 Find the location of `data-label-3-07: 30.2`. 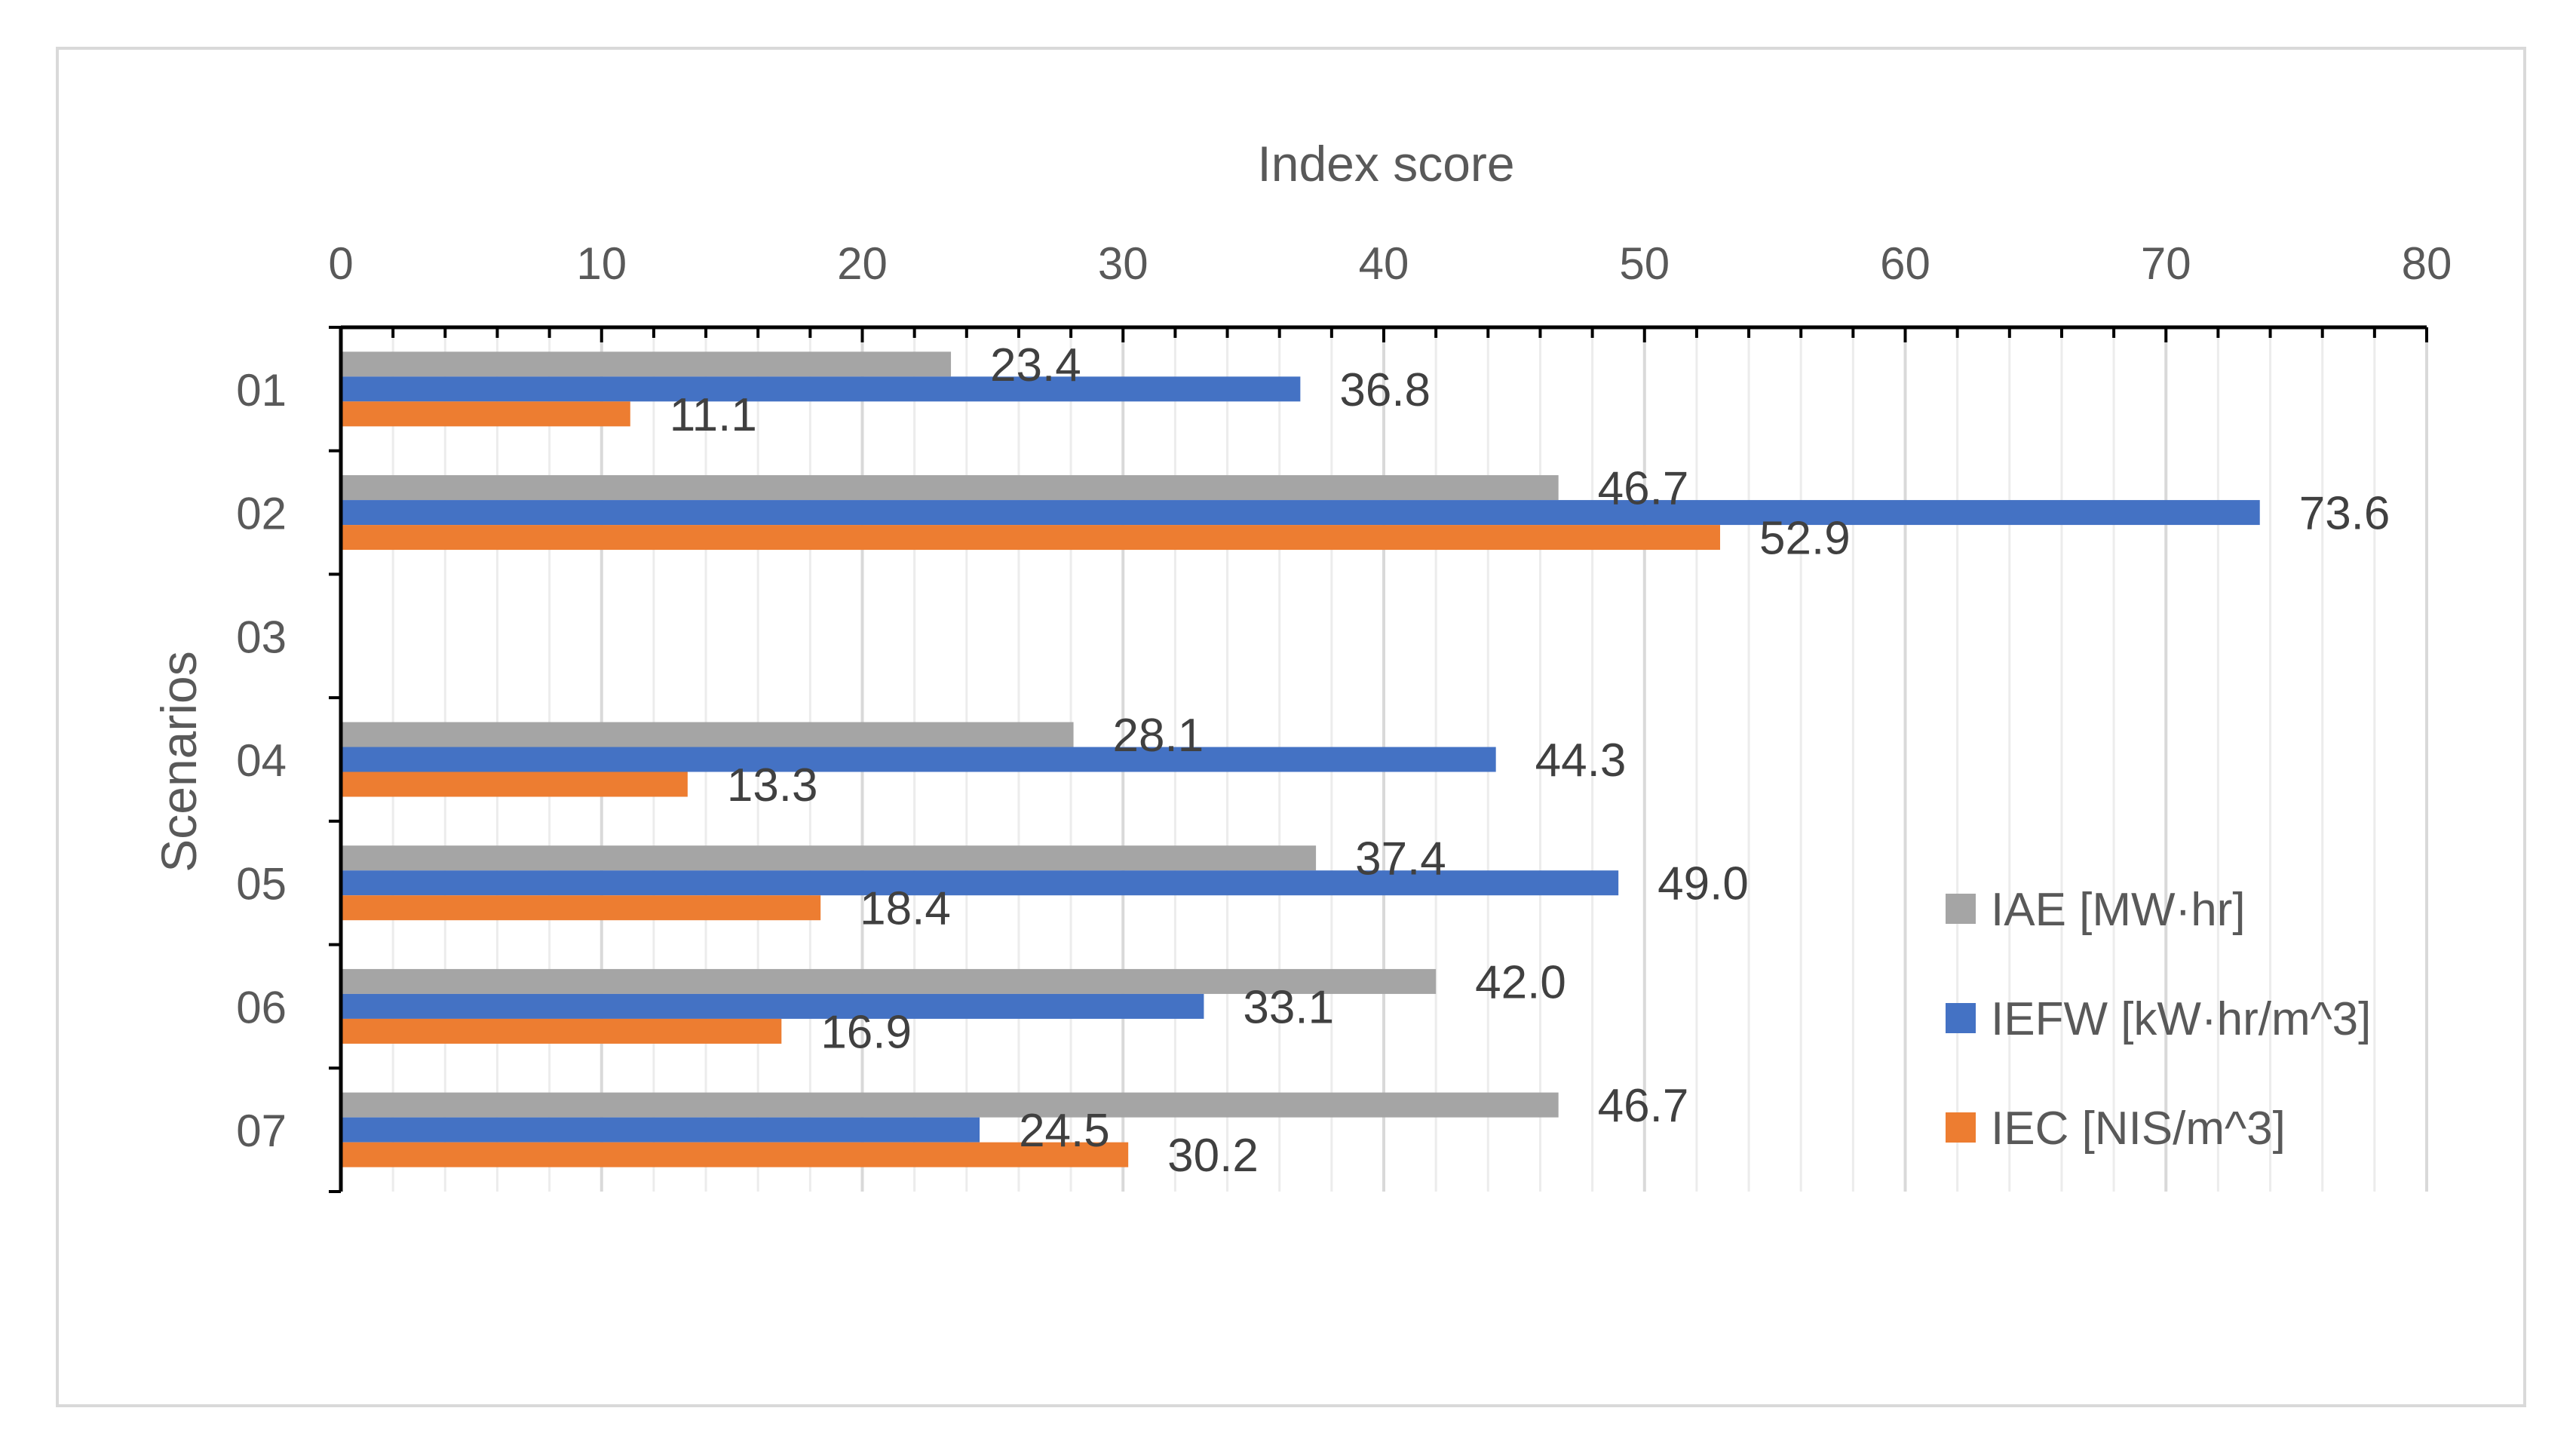

data-label-3-07: 30.2 is located at coordinates (1213, 1156).